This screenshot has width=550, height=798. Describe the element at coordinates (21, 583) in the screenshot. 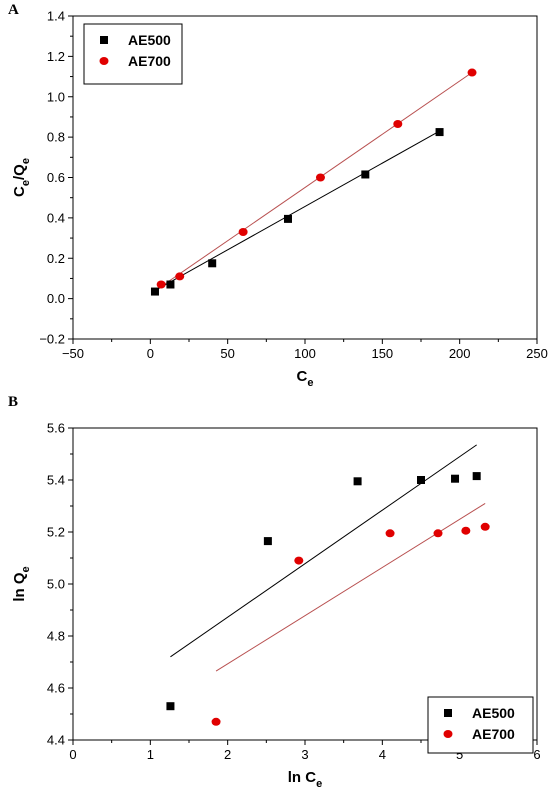

I see `y-axis-title: ln Qe` at that location.